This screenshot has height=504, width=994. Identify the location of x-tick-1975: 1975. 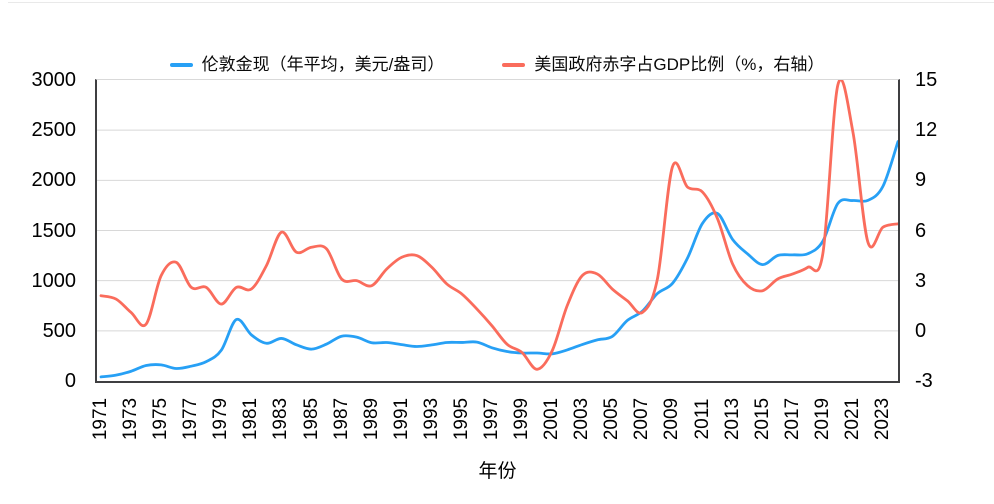
(161, 419).